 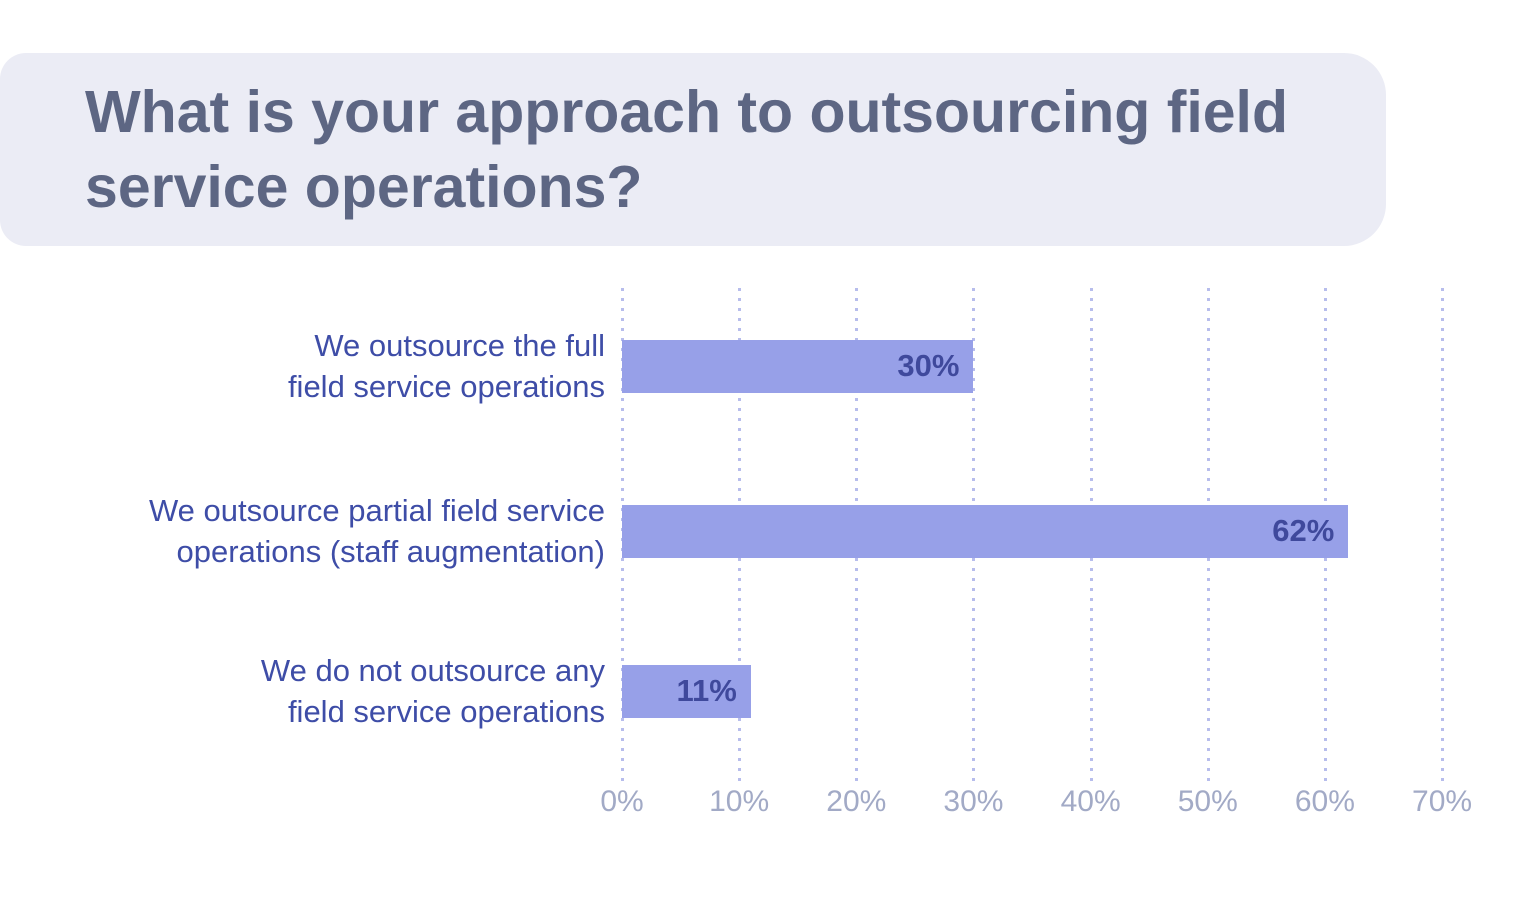 I want to click on x-tick-label: 10%, so click(x=739, y=801).